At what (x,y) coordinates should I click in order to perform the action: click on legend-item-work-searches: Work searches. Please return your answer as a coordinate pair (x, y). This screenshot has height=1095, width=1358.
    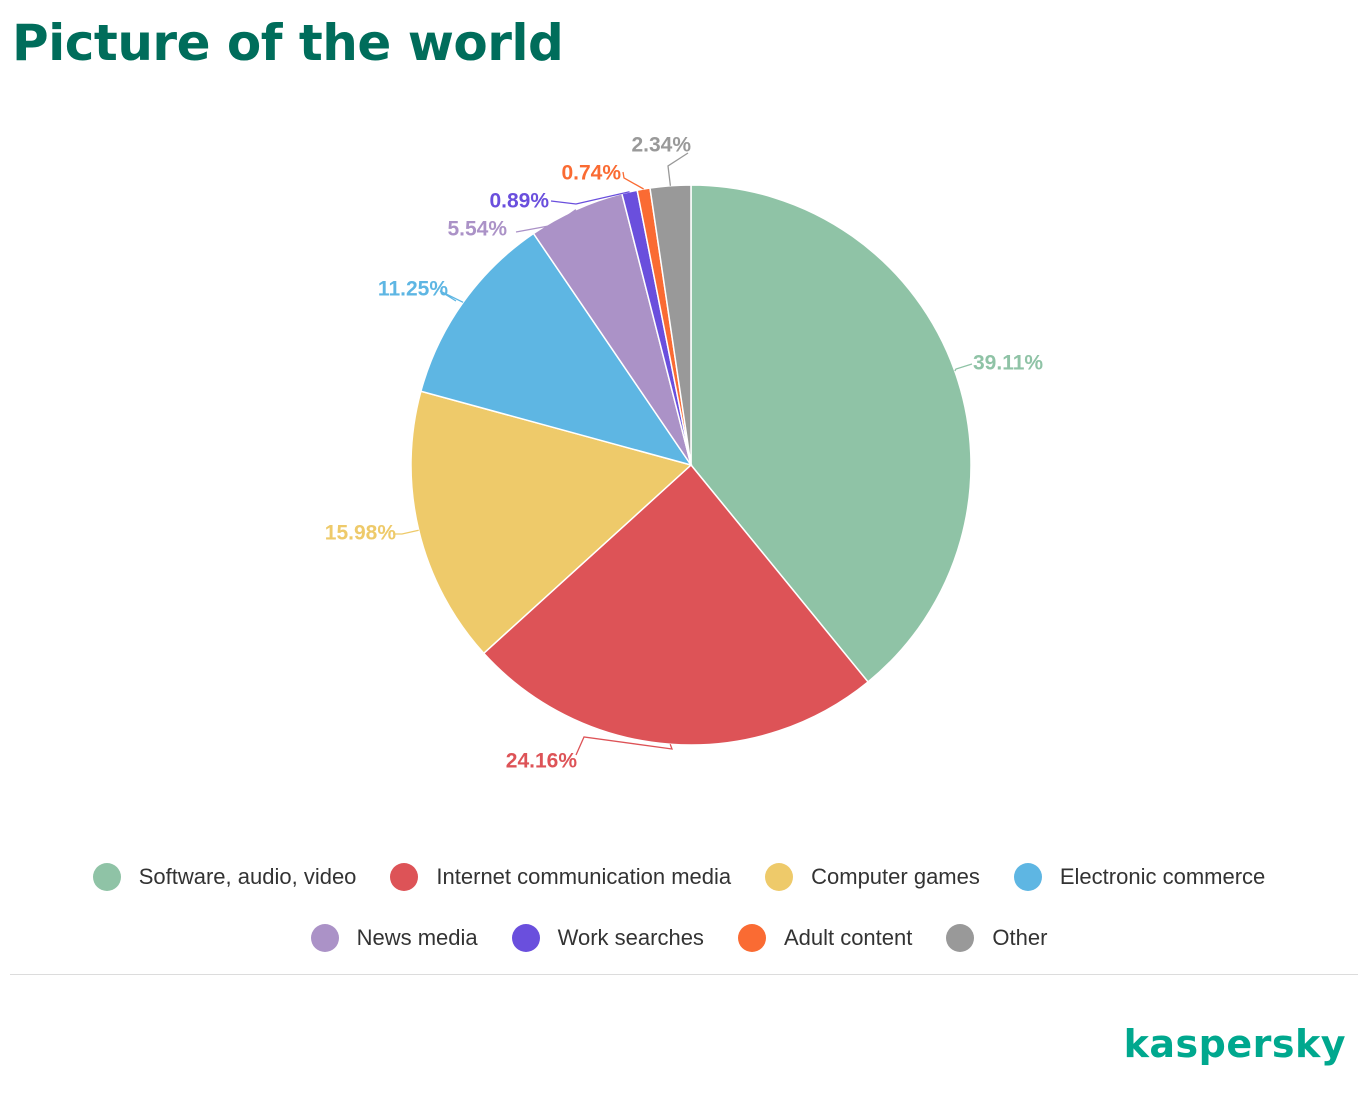
    Looking at the image, I should click on (607, 938).